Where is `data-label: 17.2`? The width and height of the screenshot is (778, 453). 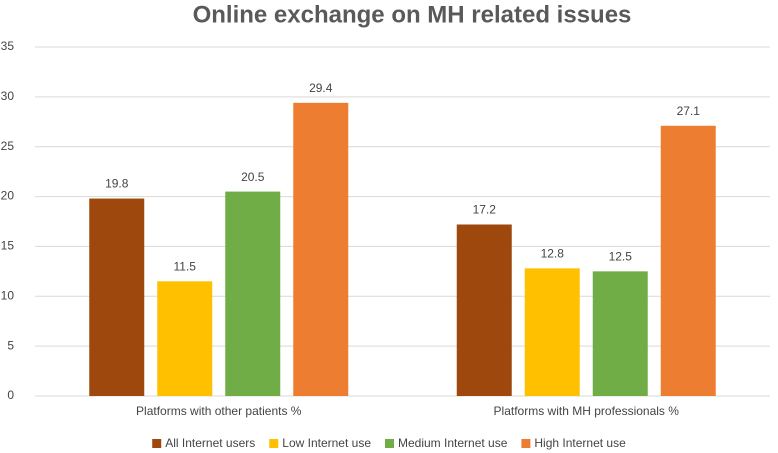
data-label: 17.2 is located at coordinates (485, 210).